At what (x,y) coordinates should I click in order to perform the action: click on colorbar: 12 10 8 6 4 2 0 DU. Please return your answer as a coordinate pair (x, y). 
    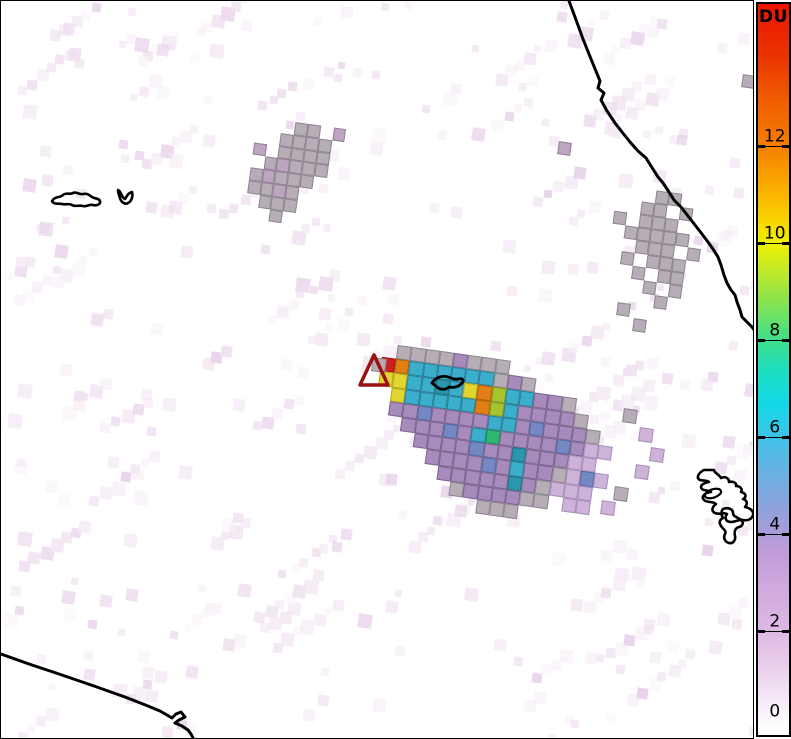
    Looking at the image, I should click on (773, 369).